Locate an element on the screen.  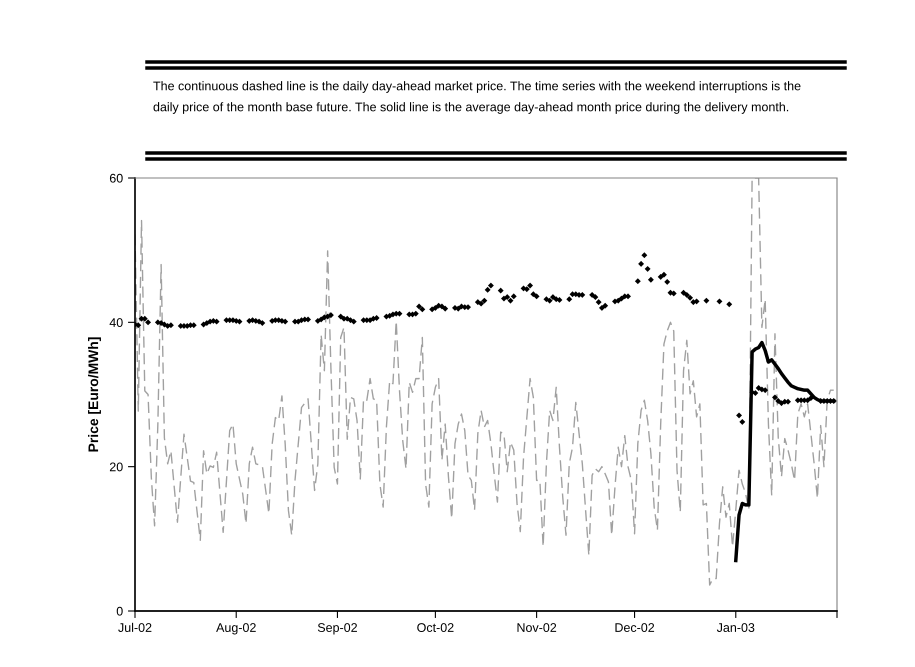
x-tick-label: Nov-02 is located at coordinates (536, 627).